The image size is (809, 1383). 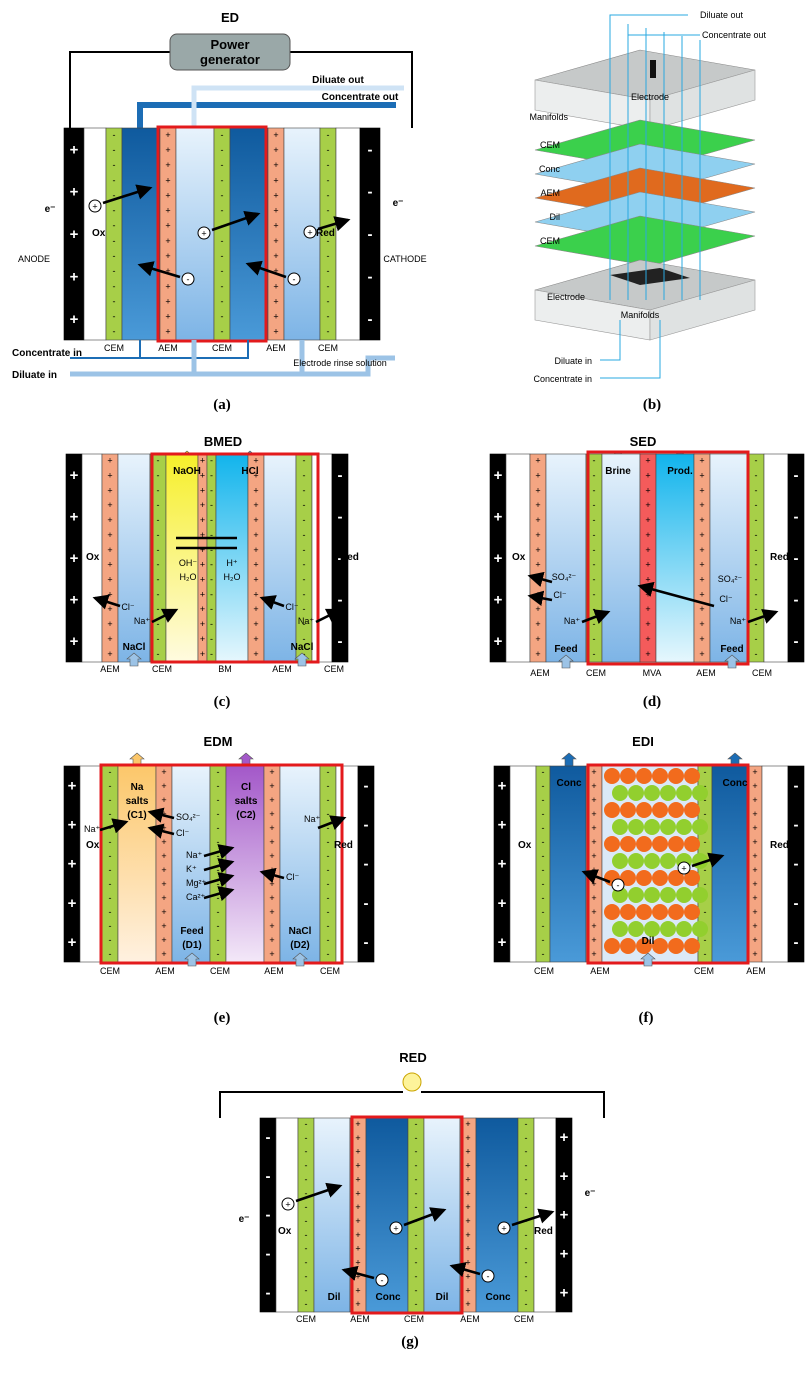 I want to click on circuit-wire, so click(x=412, y=1104).